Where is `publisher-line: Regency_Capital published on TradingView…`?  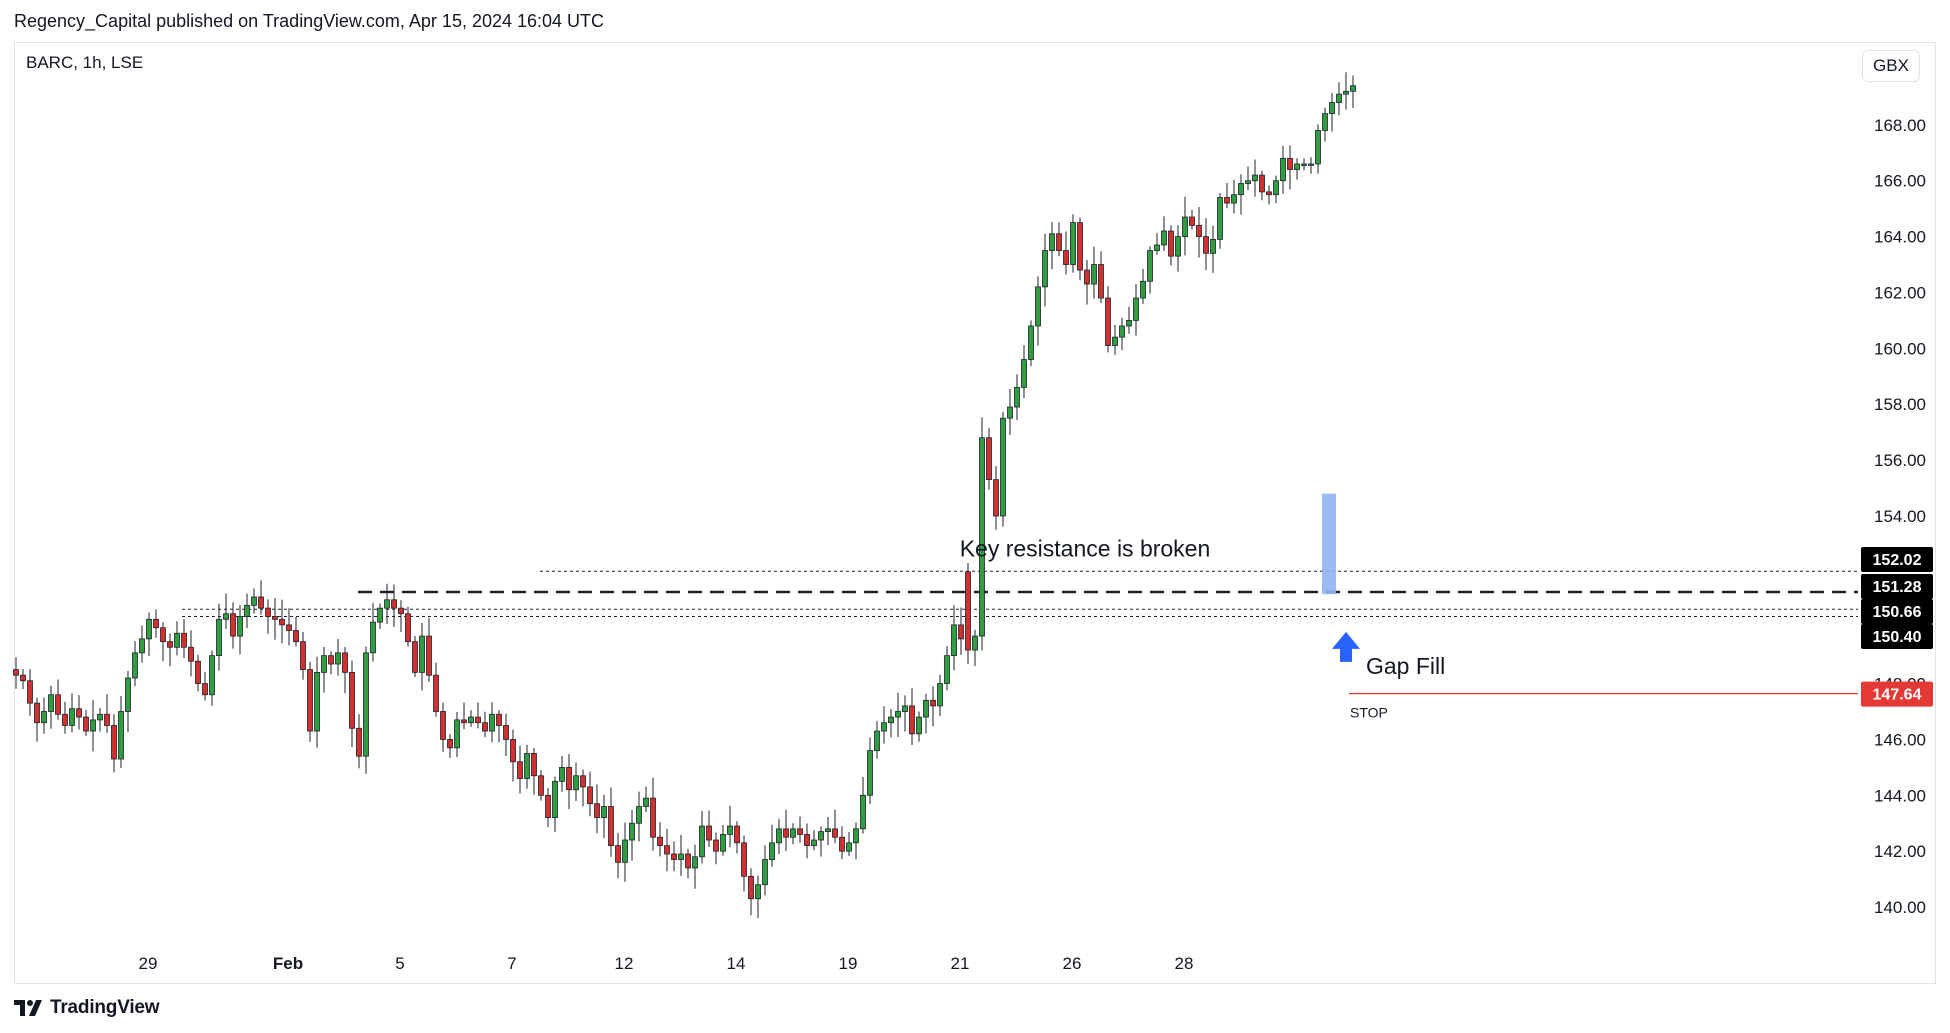
publisher-line: Regency_Capital published on TradingView… is located at coordinates (309, 21).